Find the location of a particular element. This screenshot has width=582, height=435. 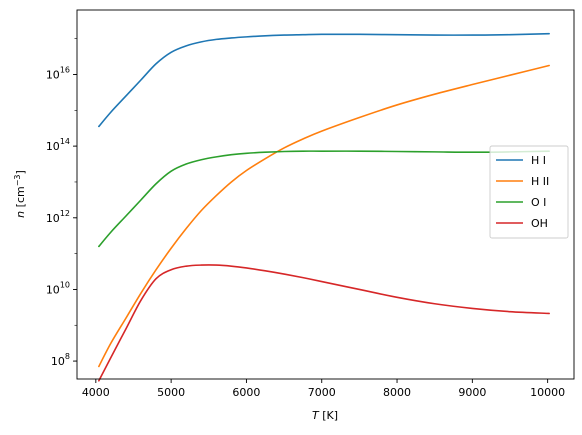

x-tick-label: 5000 is located at coordinates (171, 392).